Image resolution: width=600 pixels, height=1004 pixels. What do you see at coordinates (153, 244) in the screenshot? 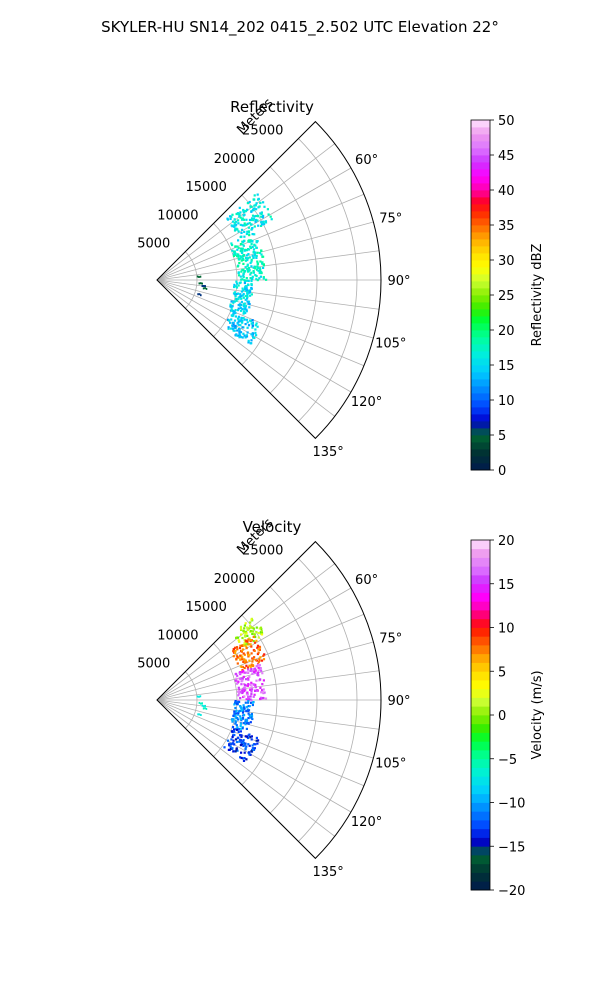
I see `reflectivity-range-label: 5000` at bounding box center [153, 244].